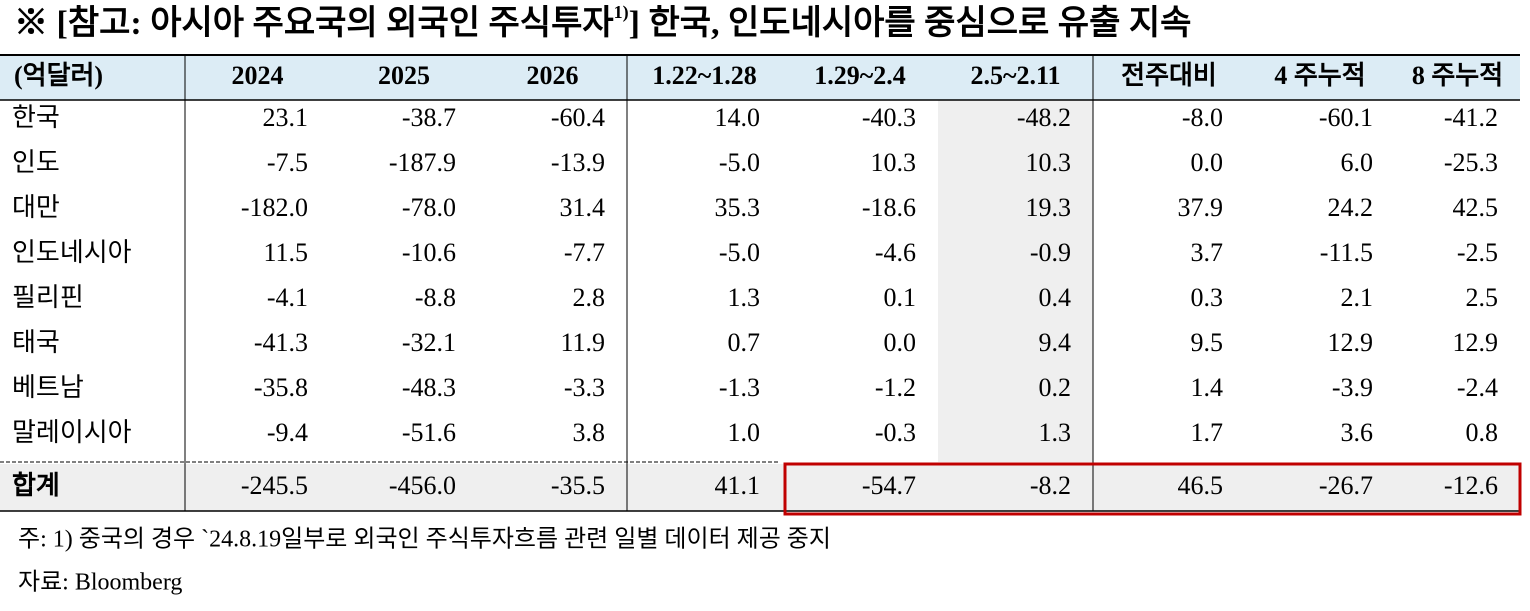 The width and height of the screenshot is (1530, 611). What do you see at coordinates (584, 387) in the screenshot?
I see `cell: -3.3` at bounding box center [584, 387].